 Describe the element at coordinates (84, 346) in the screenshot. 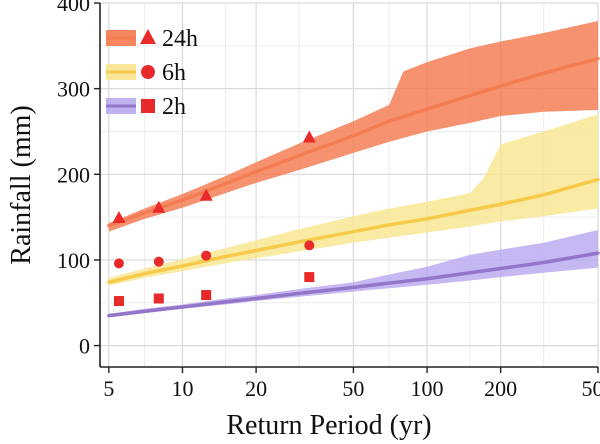

I see `y-tick-label: 0` at that location.